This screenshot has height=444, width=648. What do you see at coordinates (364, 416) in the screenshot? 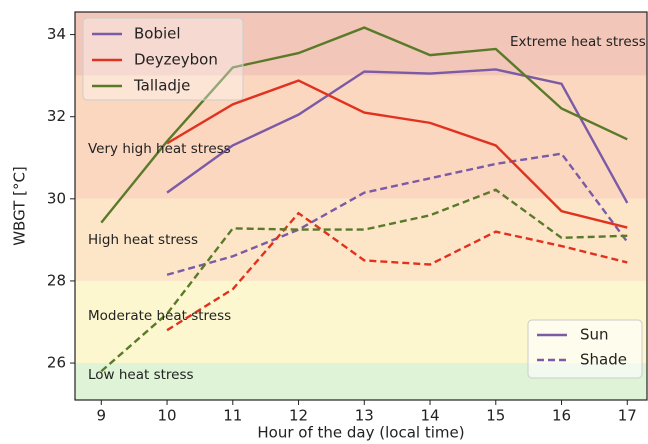
I see `x-tick-label: 13` at bounding box center [364, 416].